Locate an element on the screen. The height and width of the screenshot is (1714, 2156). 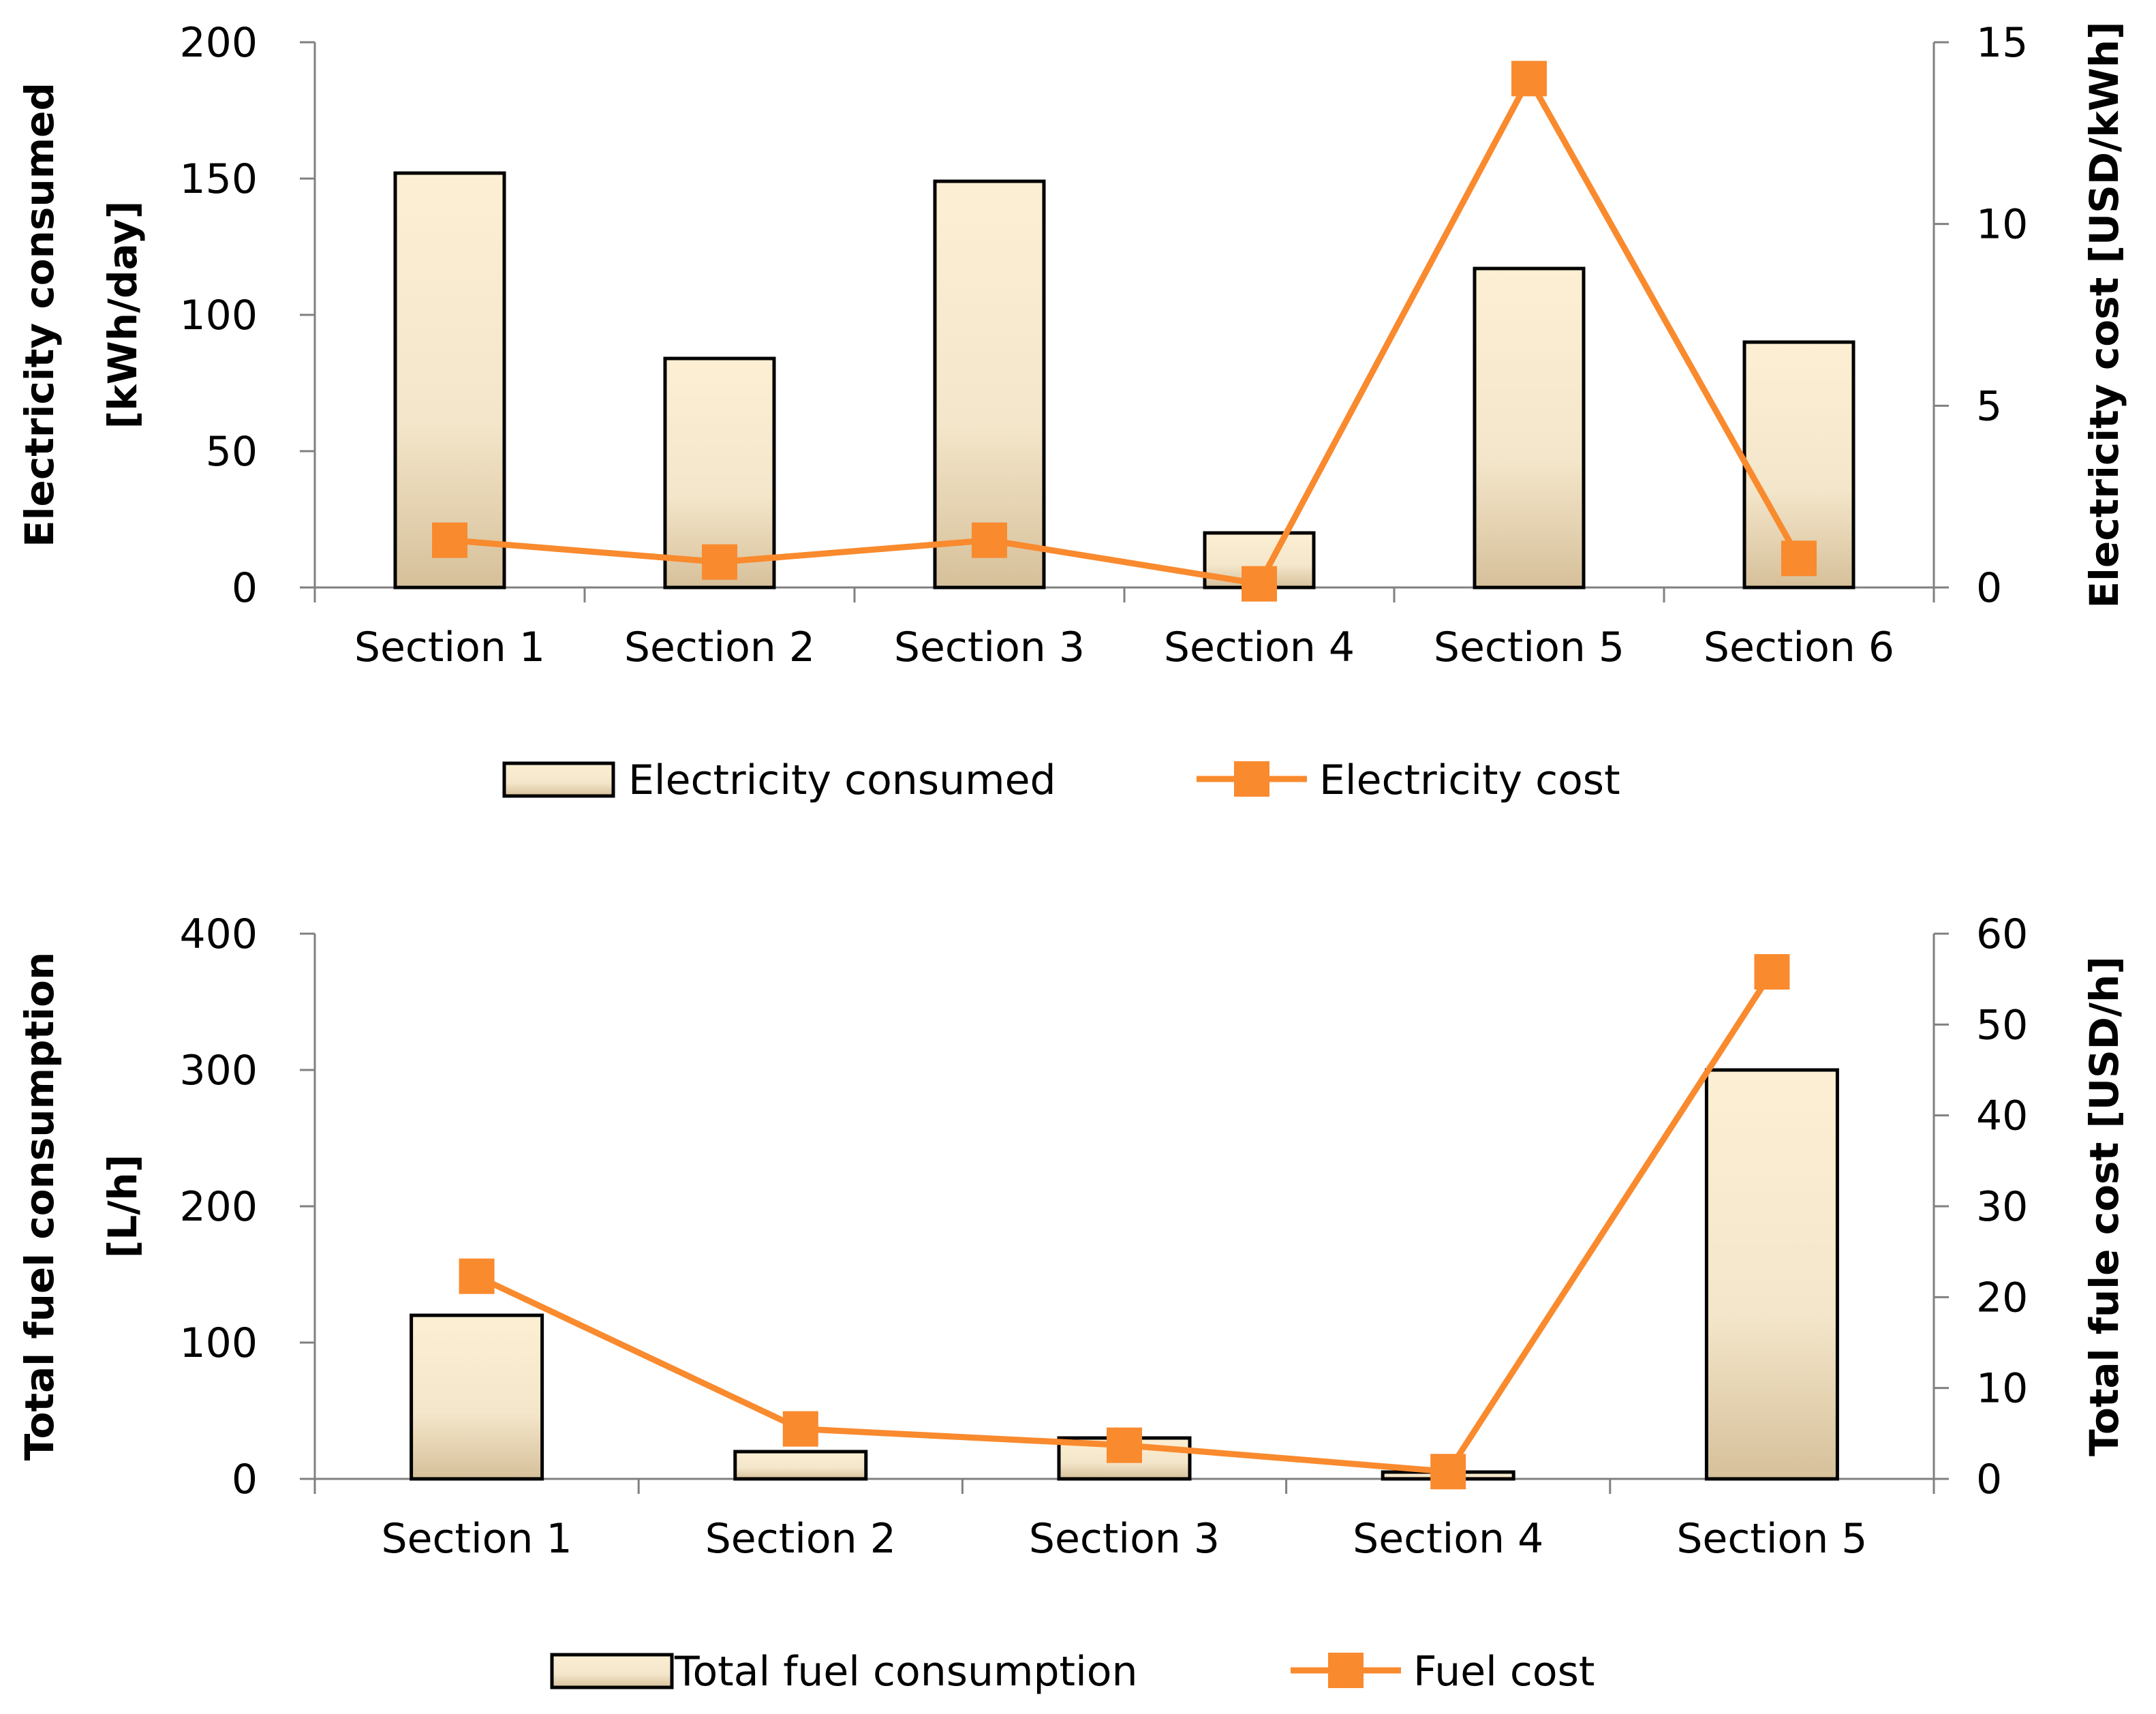
y-axis-title-line1: Electricity consumed is located at coordinates (39, 314).